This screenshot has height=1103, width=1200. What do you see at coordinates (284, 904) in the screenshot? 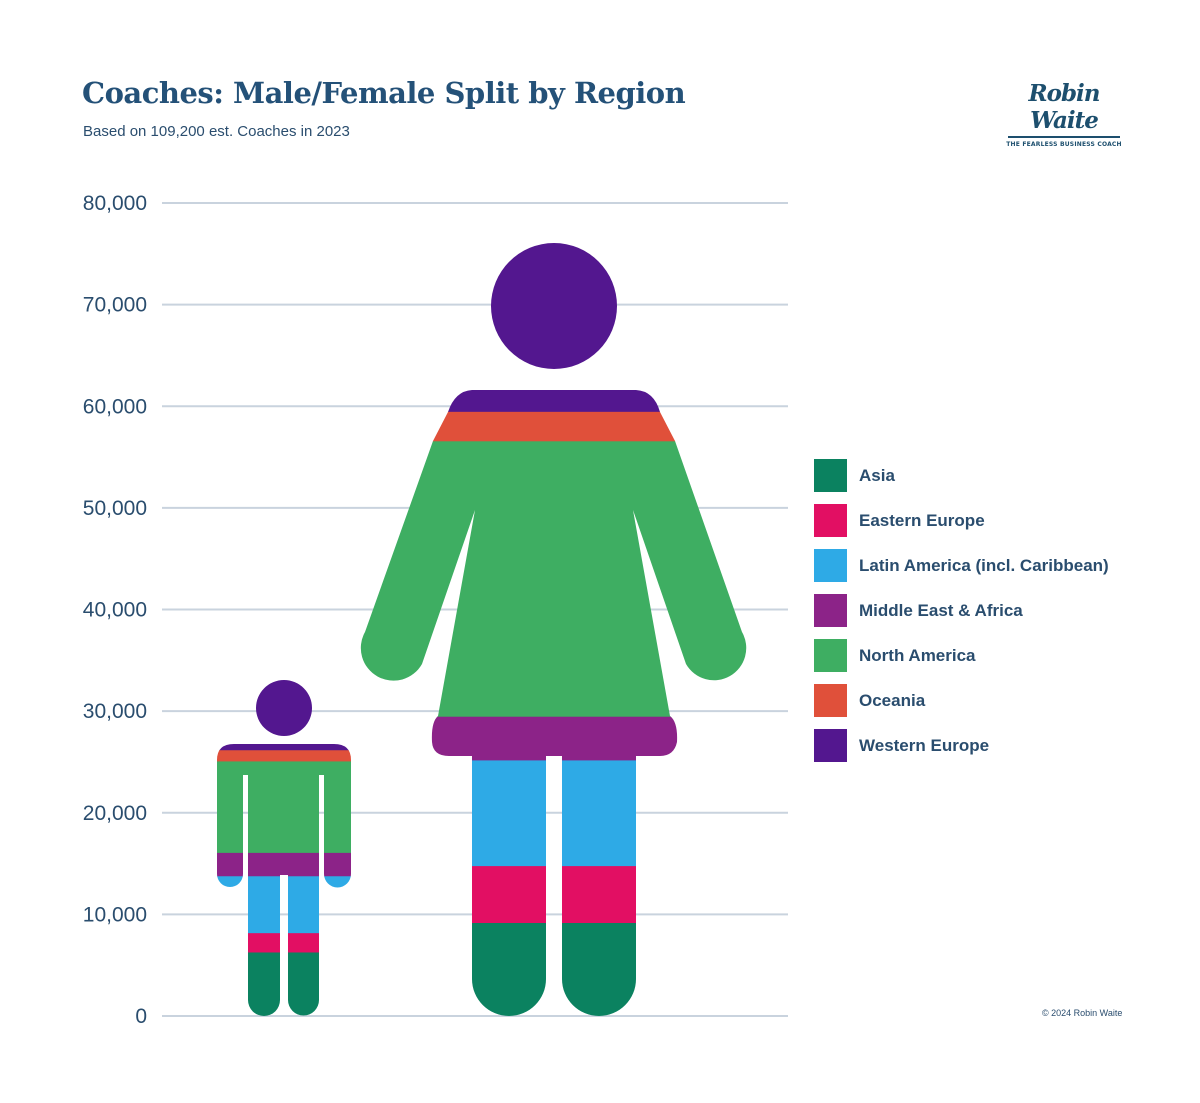
I see `male-segment-latin-america-incl-caribbean-` at bounding box center [284, 904].